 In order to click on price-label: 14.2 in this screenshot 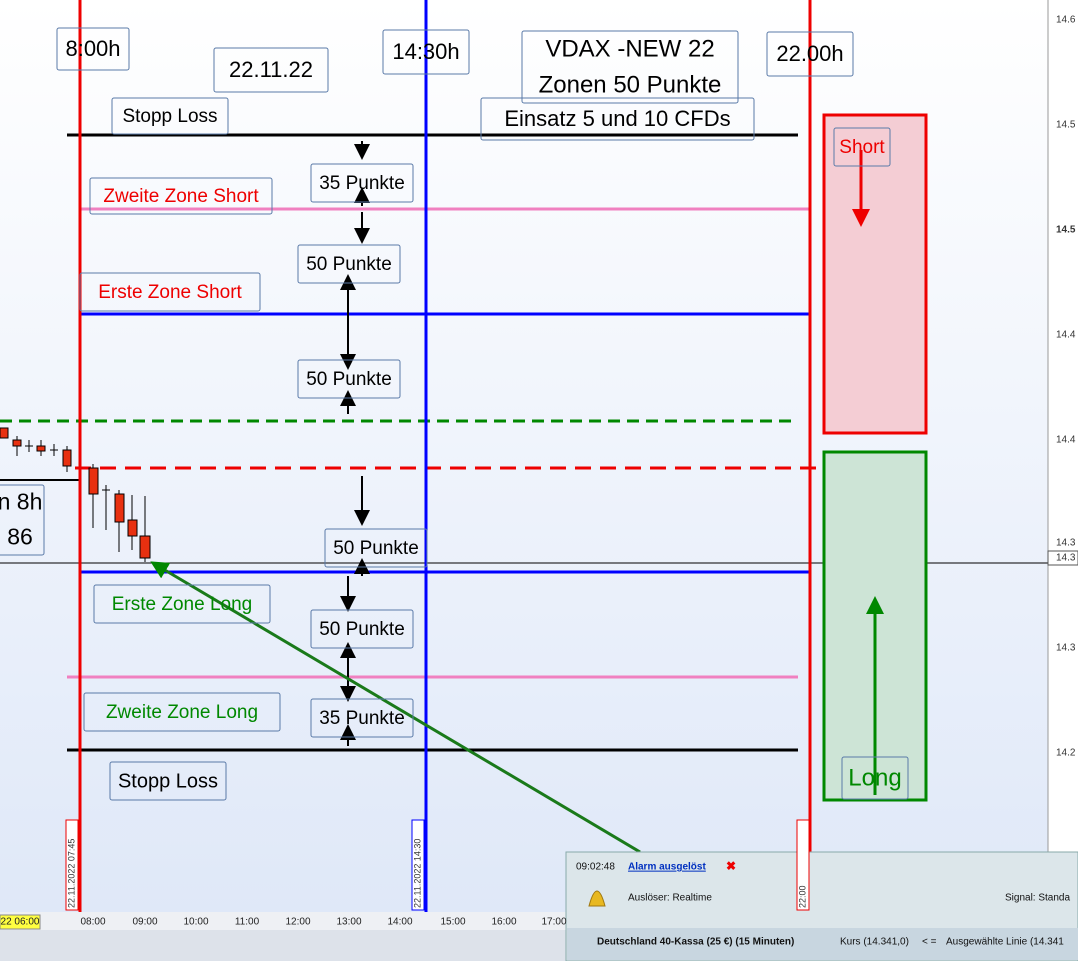, I will do `click(1066, 753)`.